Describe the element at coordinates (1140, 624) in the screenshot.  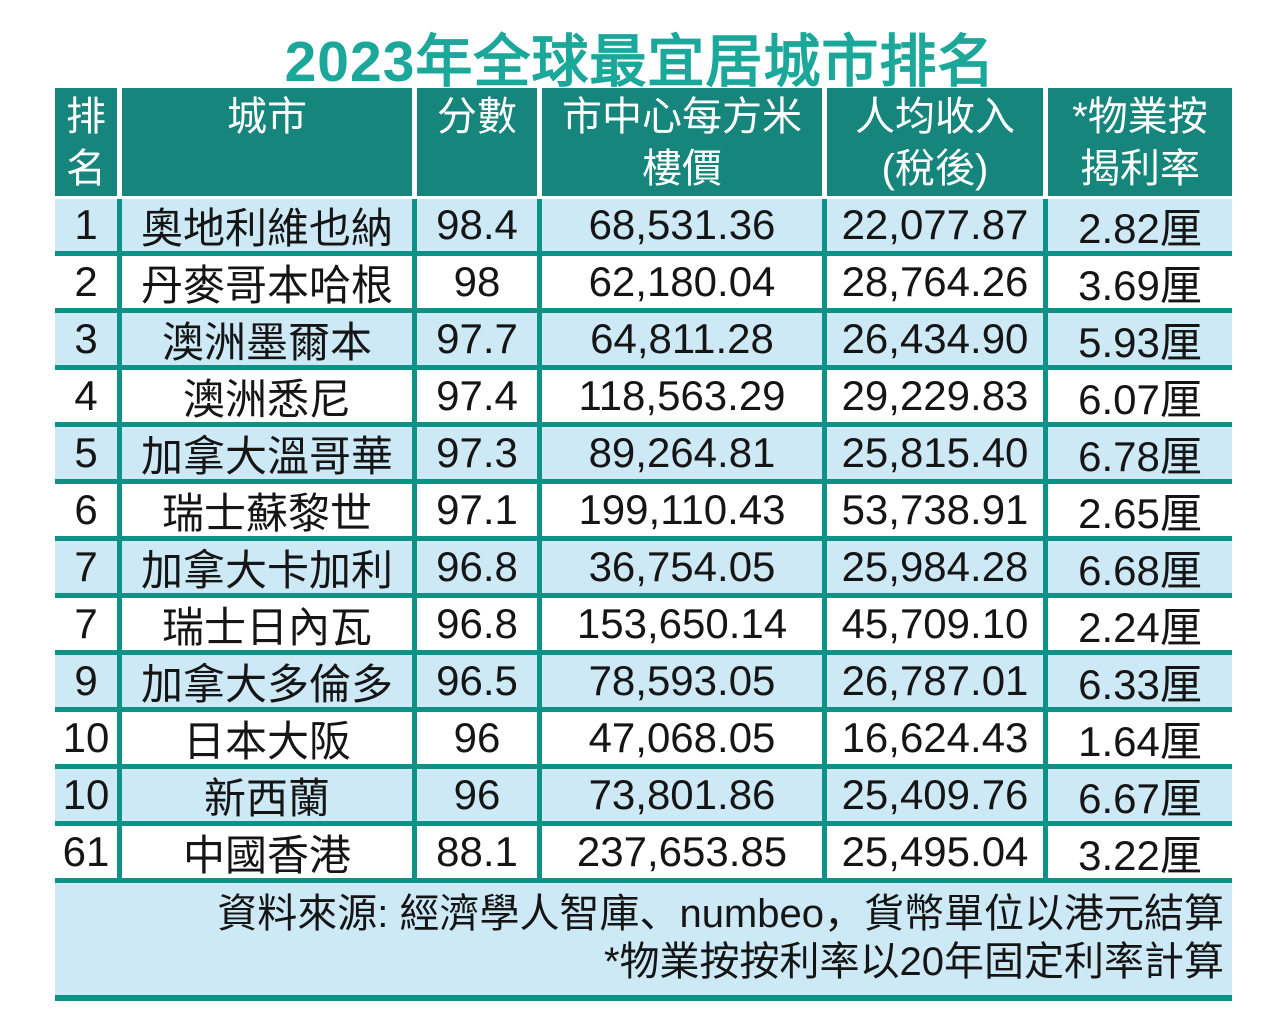
I see `rate-cell: 2.24厘` at that location.